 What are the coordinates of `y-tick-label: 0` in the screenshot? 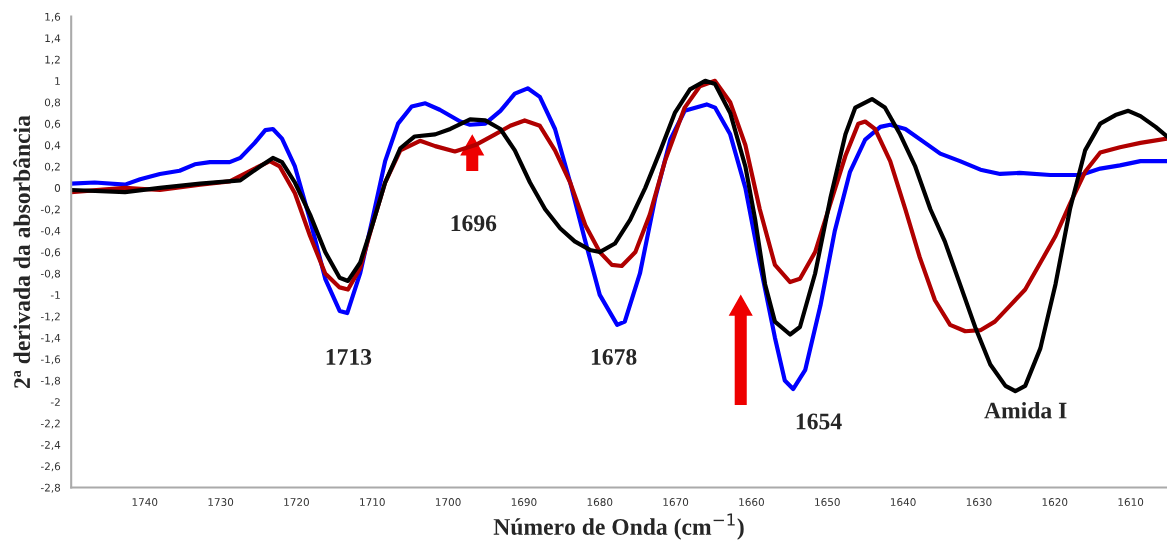 It's located at (57, 188).